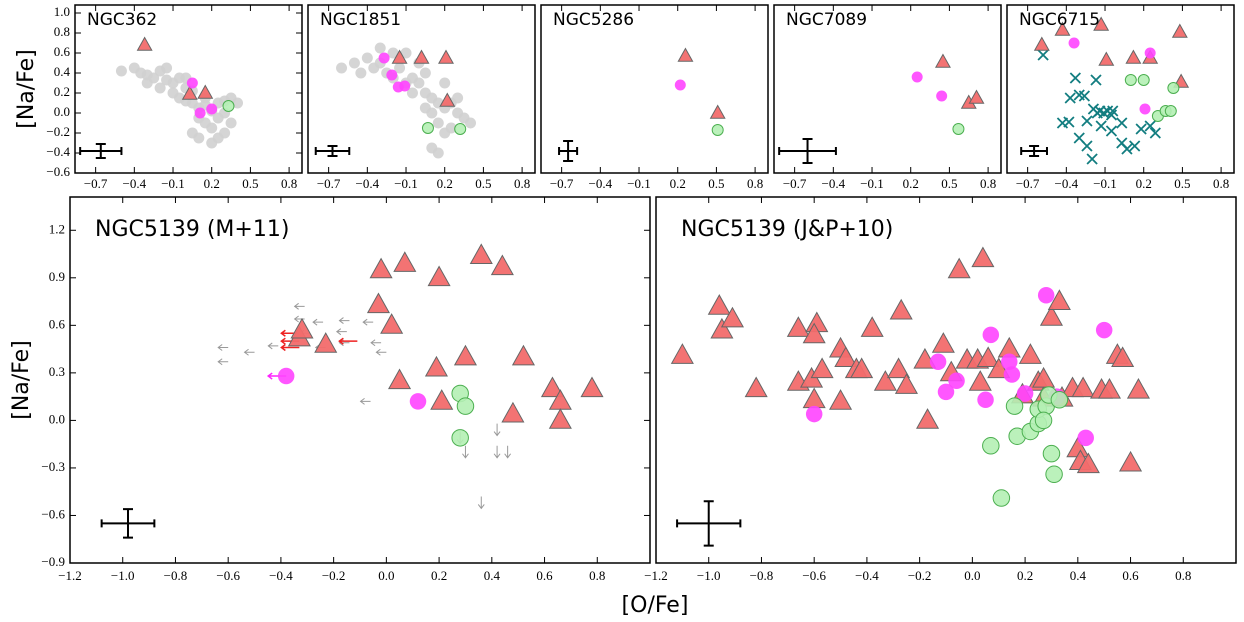  What do you see at coordinates (62, 51) in the screenshot?
I see `y-tick-label: 0.6` at bounding box center [62, 51].